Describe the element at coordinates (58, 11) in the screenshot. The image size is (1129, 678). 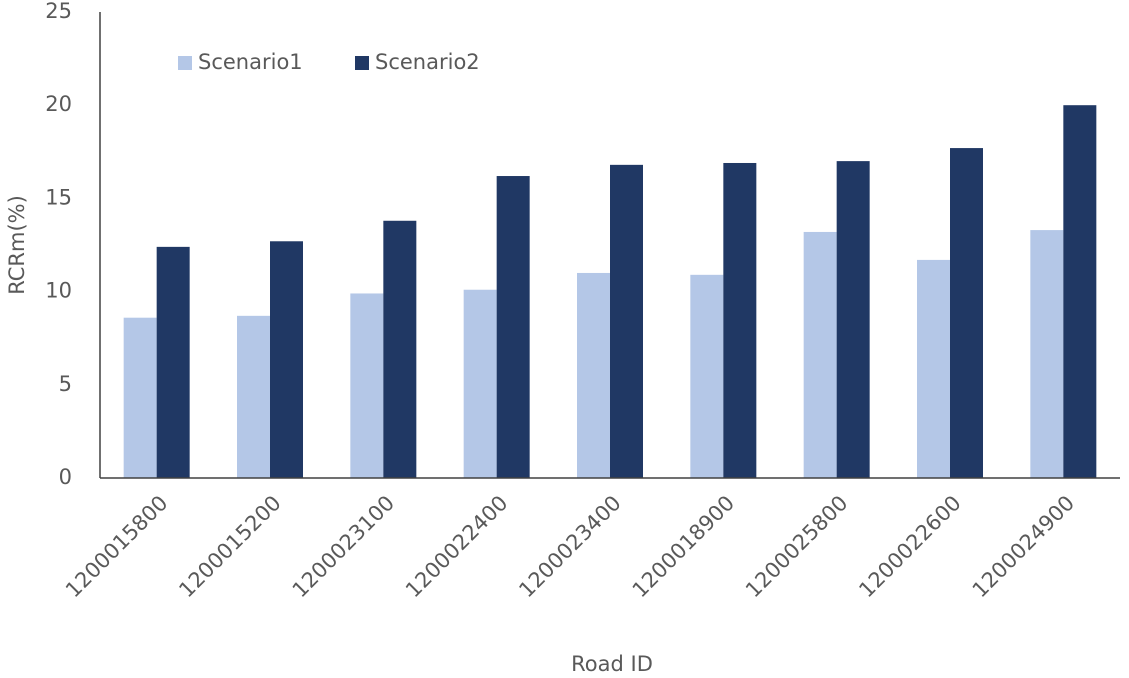
I see `y-tick-label: 25` at that location.